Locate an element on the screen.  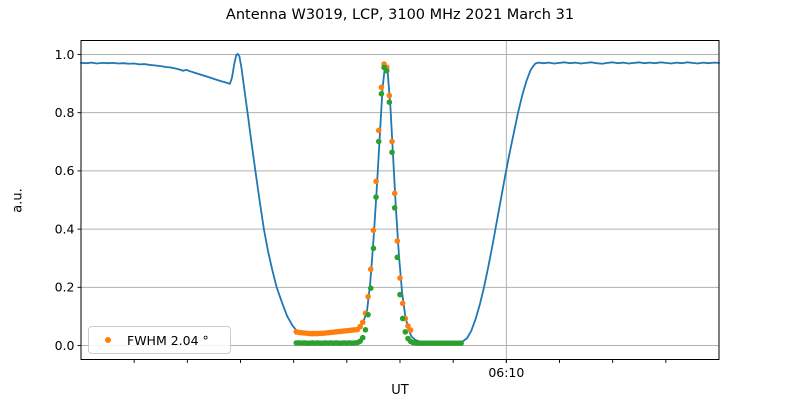
y-tick-label: 0.2 is located at coordinates (65, 287).